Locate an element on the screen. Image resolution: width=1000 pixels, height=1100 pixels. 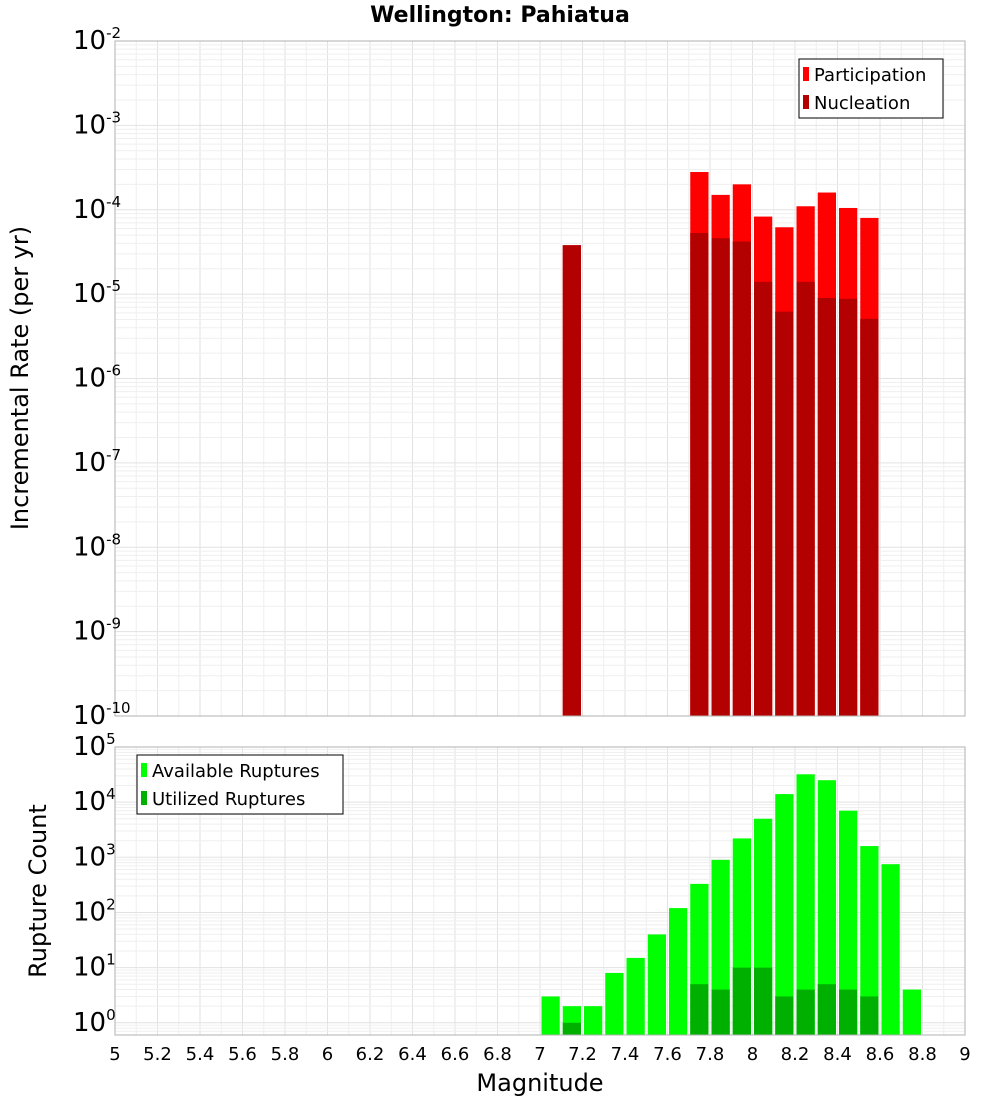
y-tick-label: 10⁻⁹ is located at coordinates (97, 631).